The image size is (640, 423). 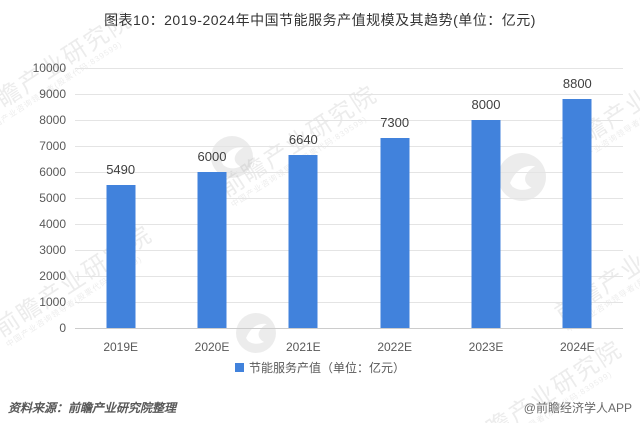 What do you see at coordinates (52, 276) in the screenshot?
I see `y-tick-label: 2000` at bounding box center [52, 276].